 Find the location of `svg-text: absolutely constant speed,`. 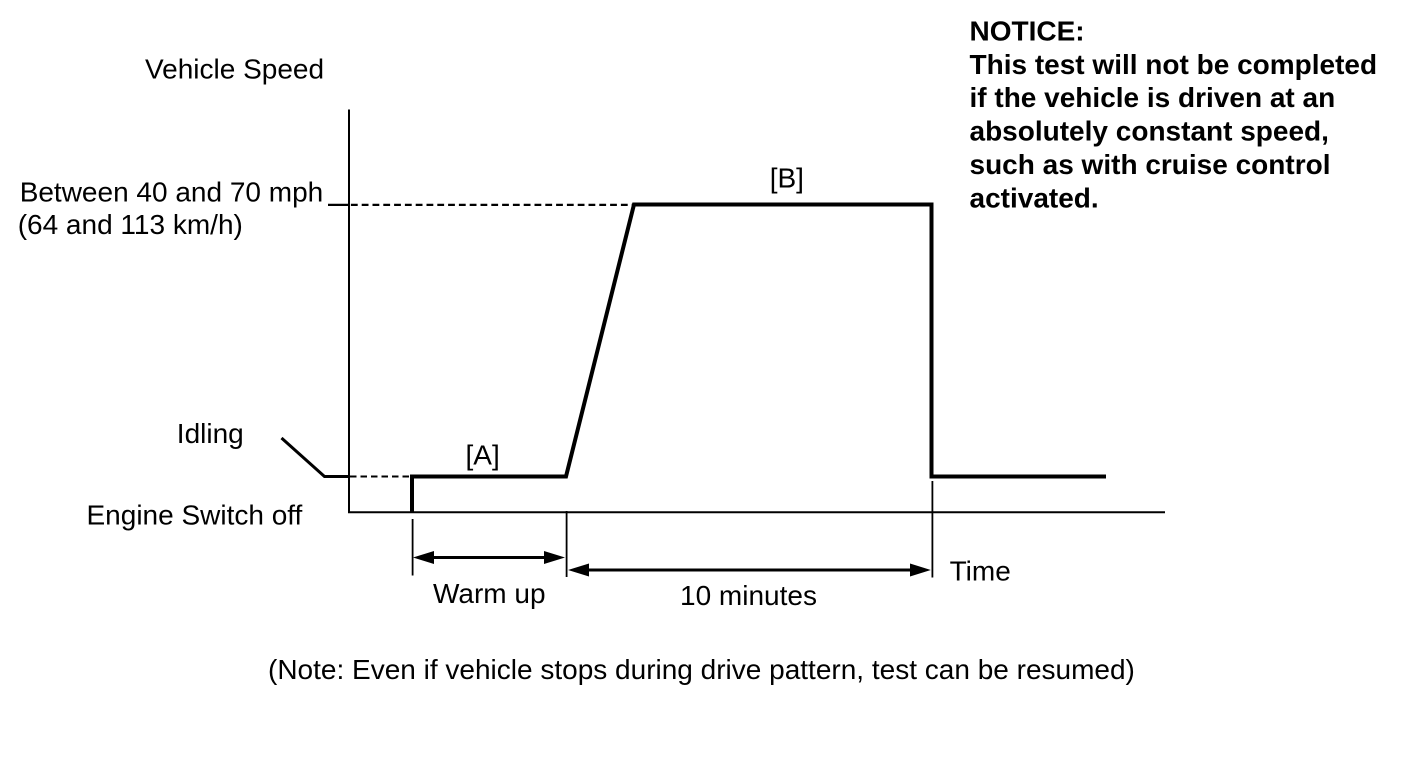

svg-text: absolutely constant speed, is located at coordinates (1149, 131).